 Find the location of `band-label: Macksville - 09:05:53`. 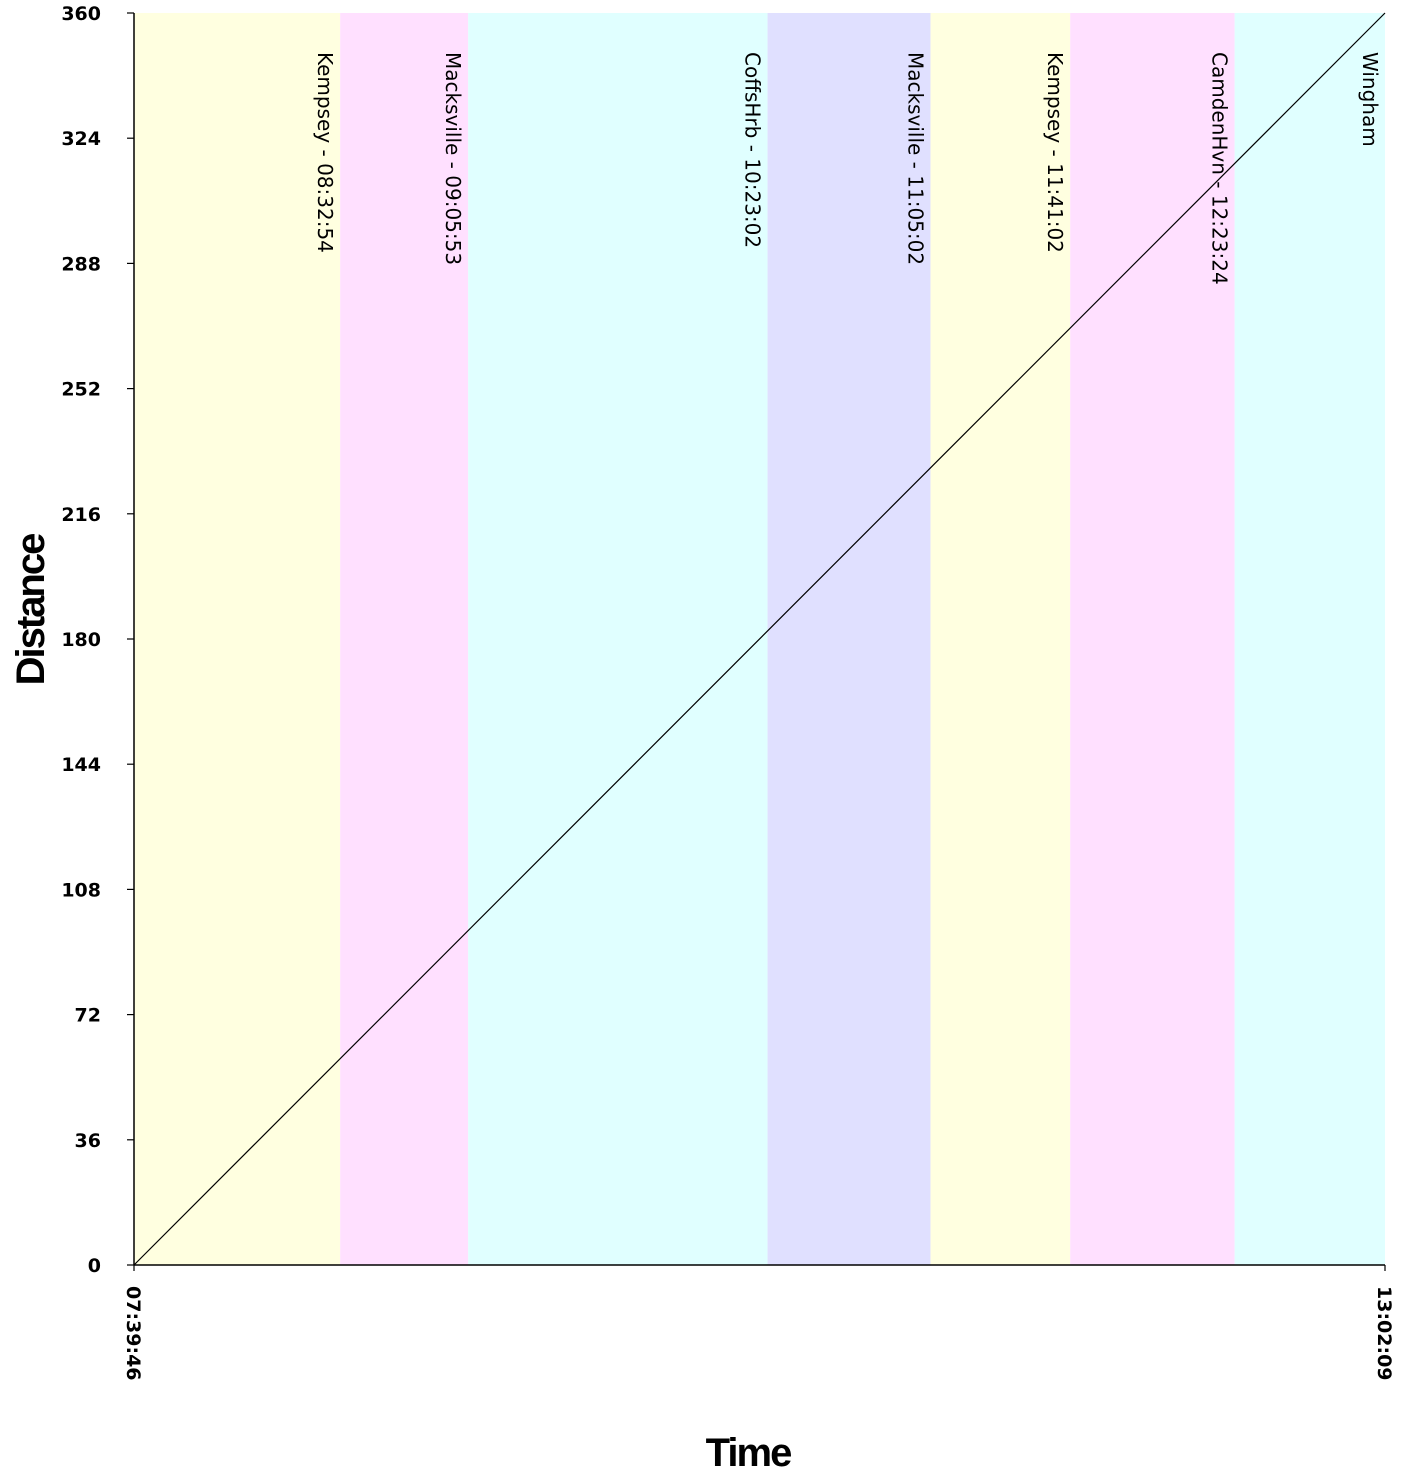

band-label: Macksville - 09:05:53 is located at coordinates (453, 158).